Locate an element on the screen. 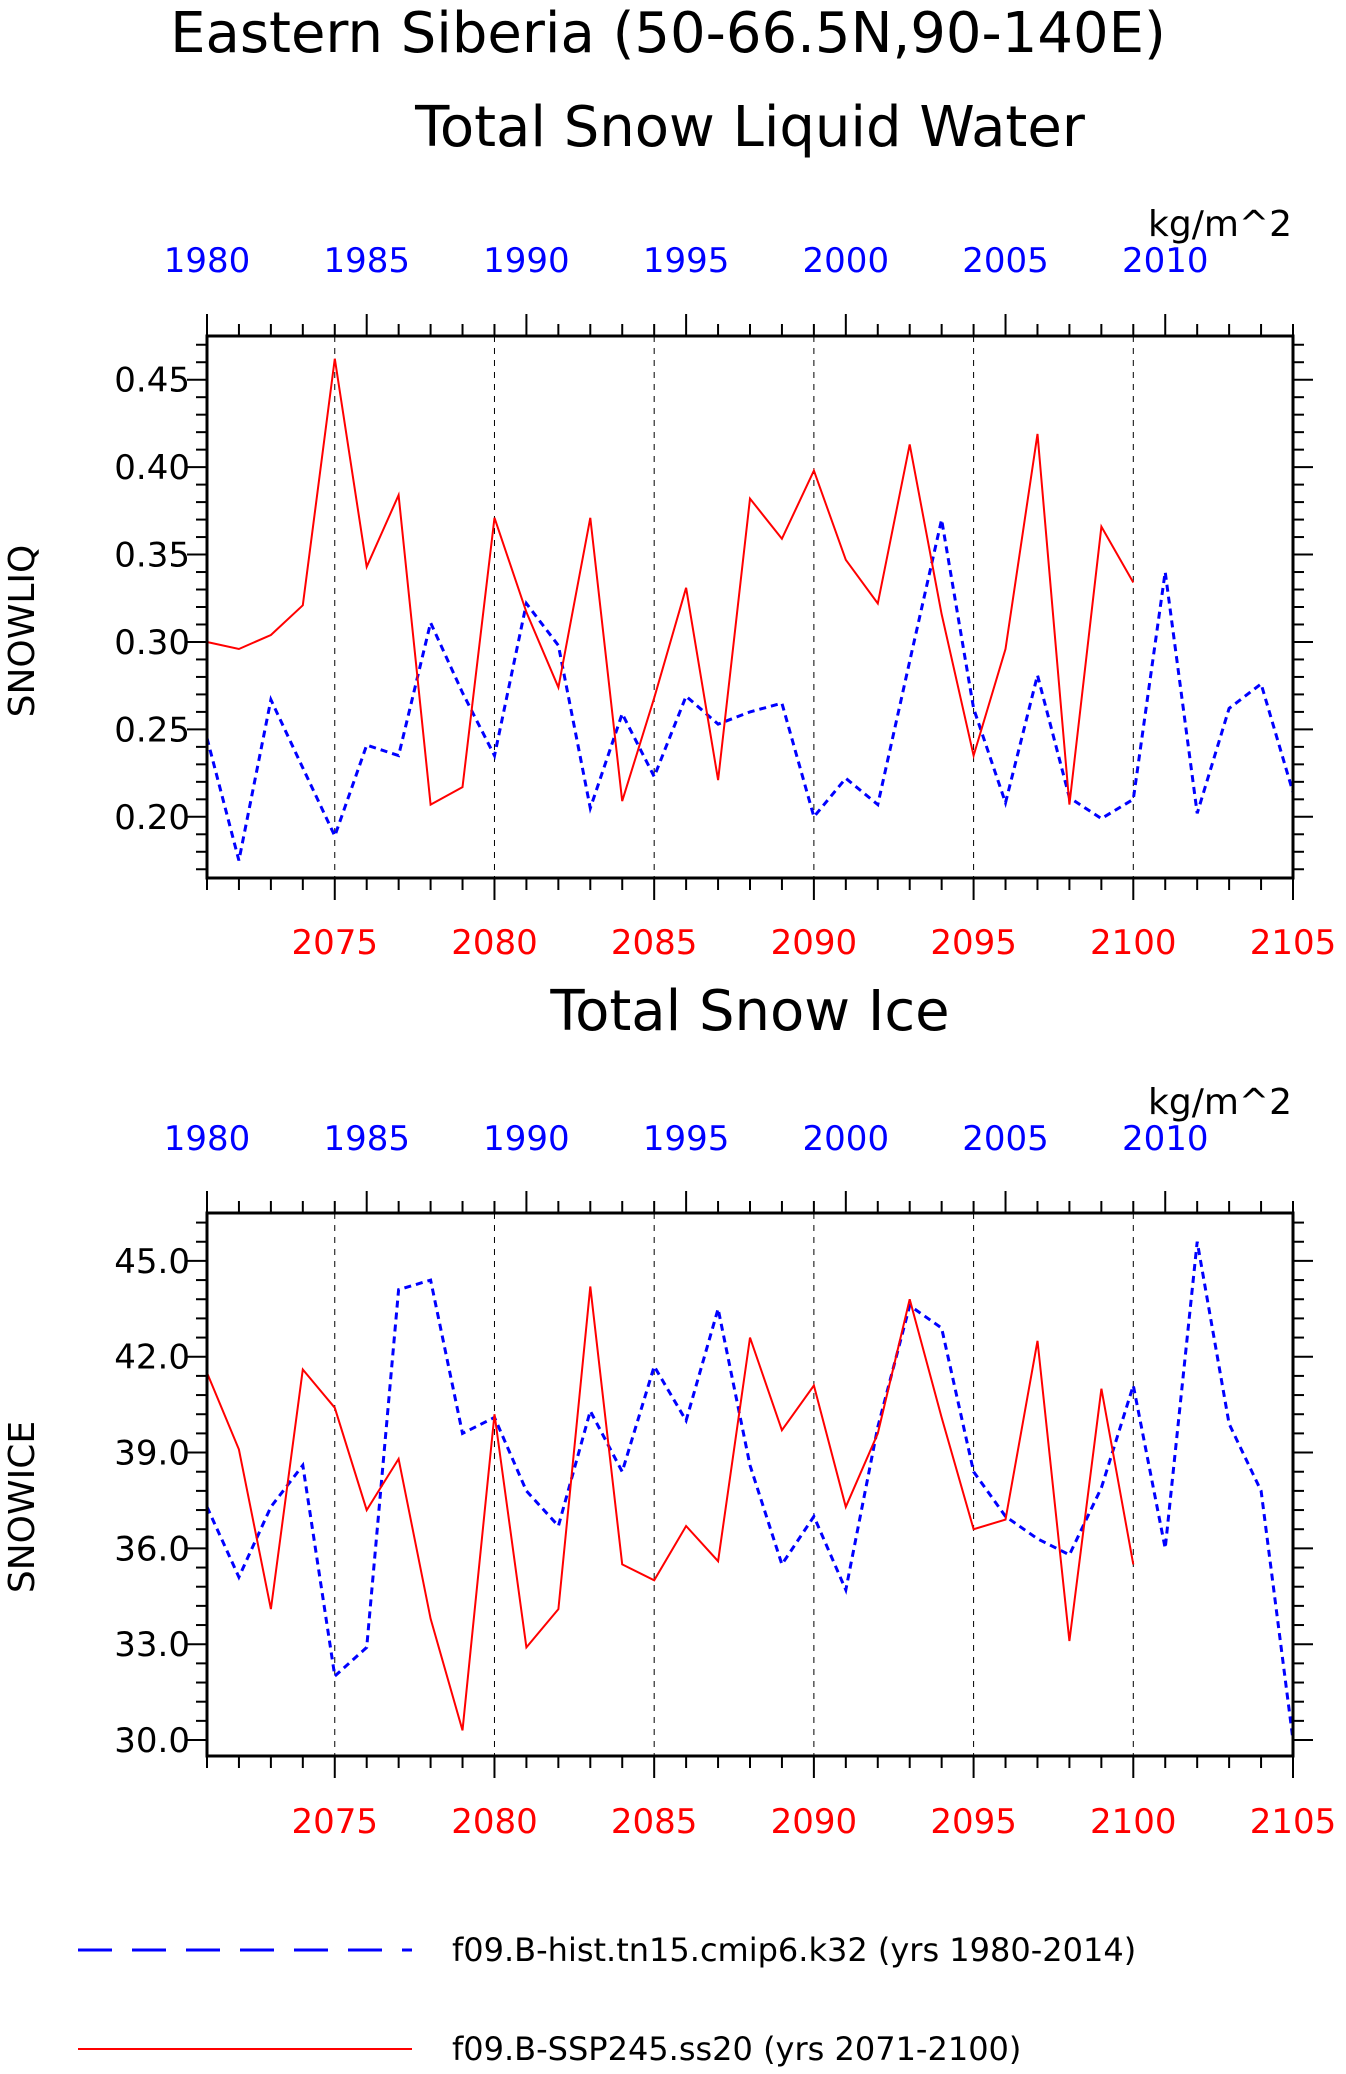  snowliq-ssp-series-line is located at coordinates (670, 582).